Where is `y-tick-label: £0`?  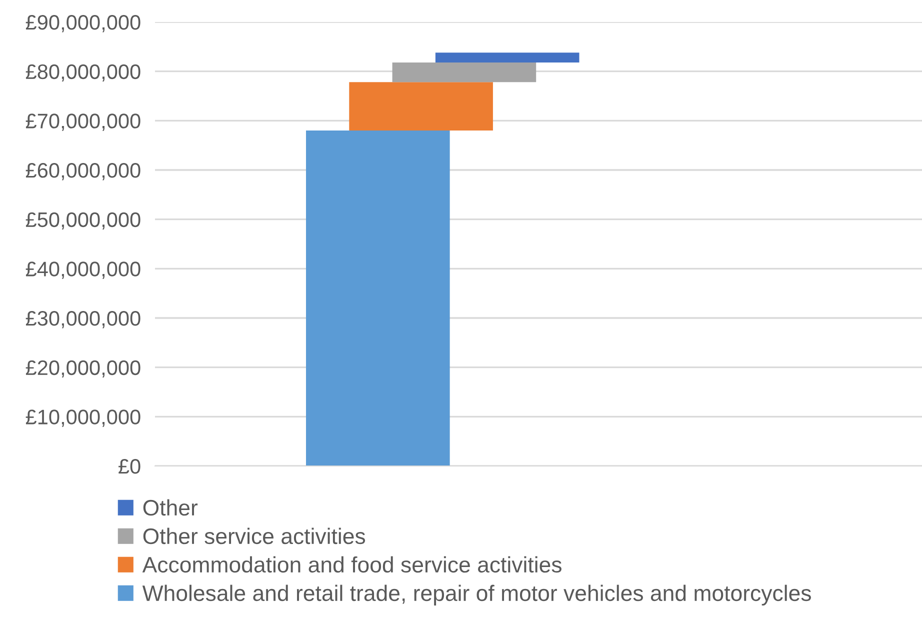 y-tick-label: £0 is located at coordinates (129, 466).